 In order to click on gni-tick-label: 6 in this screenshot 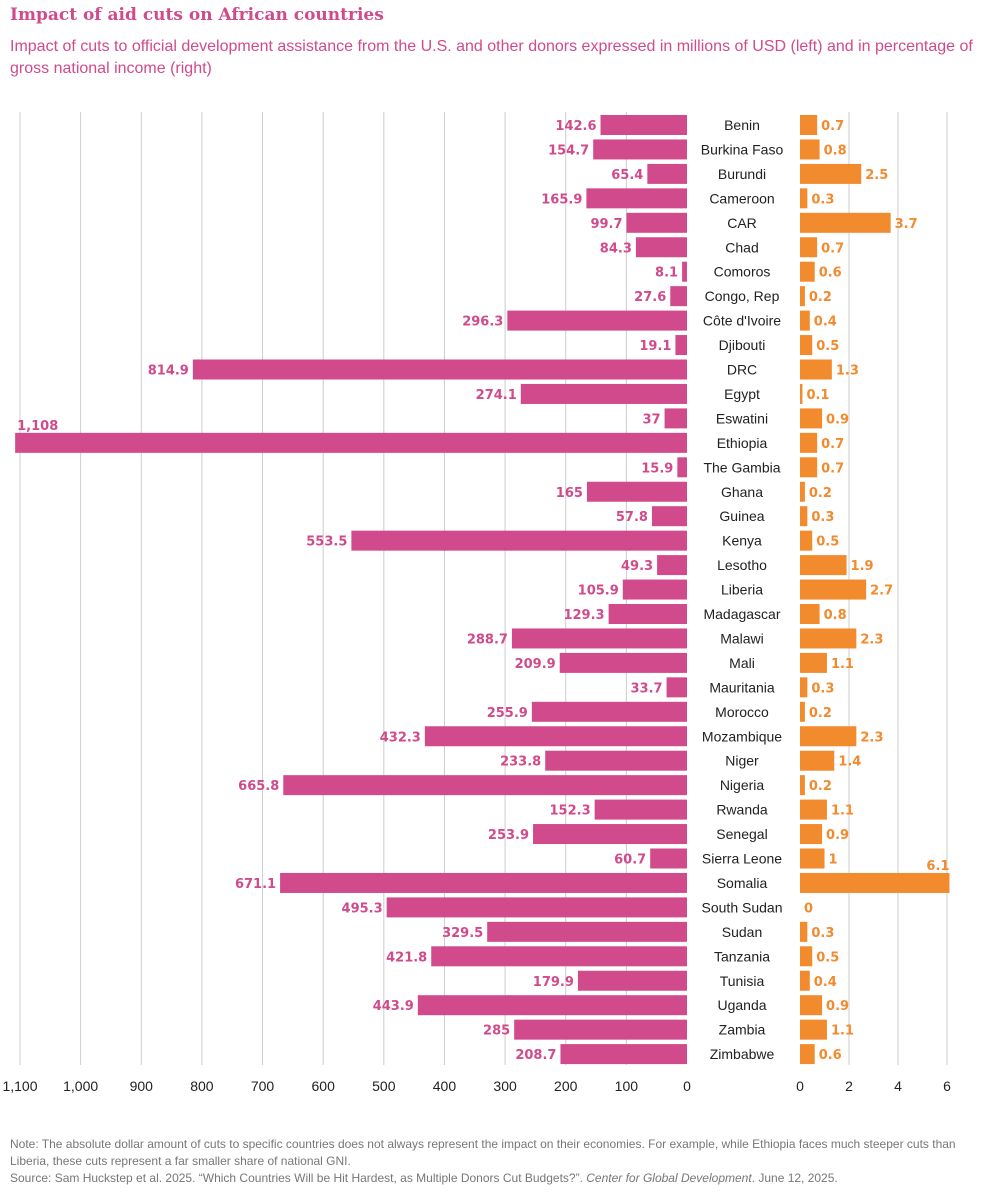, I will do `click(947, 1086)`.